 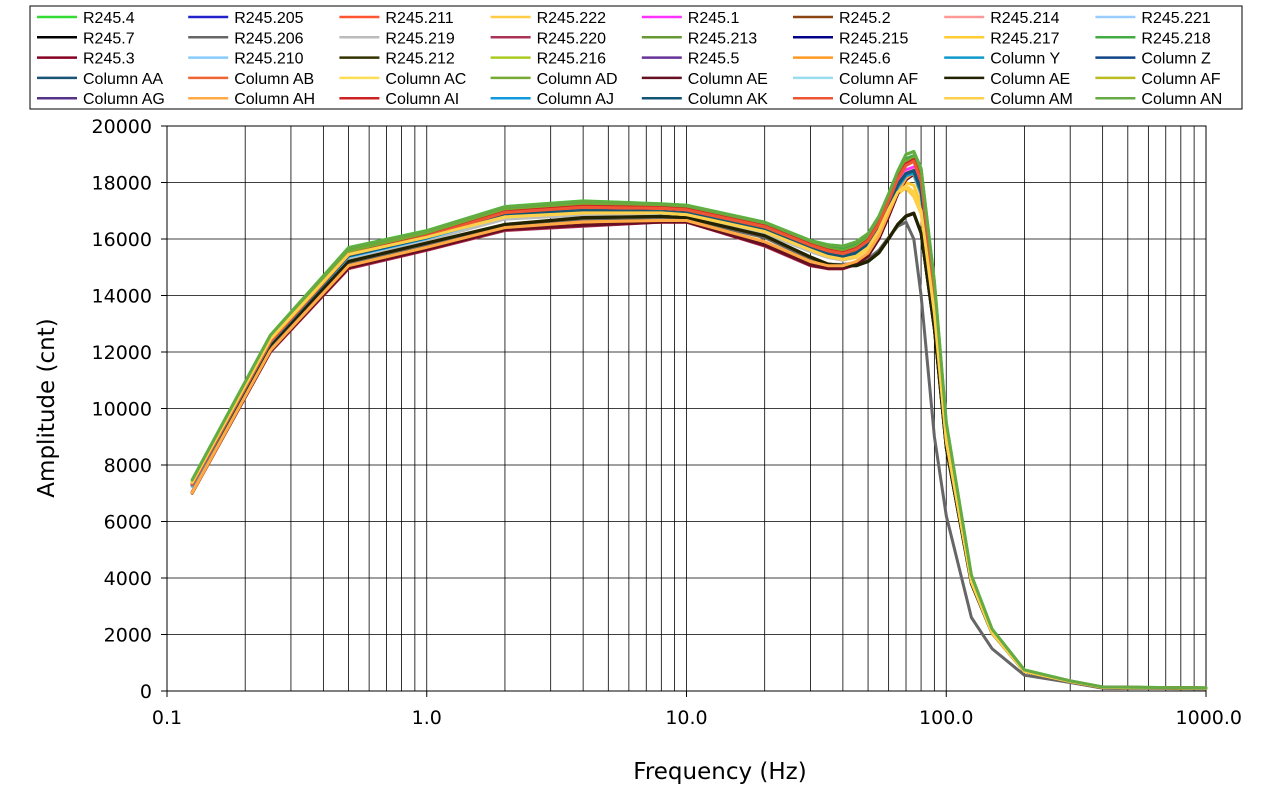 What do you see at coordinates (1175, 18) in the screenshot?
I see `legend-label: R245.221` at bounding box center [1175, 18].